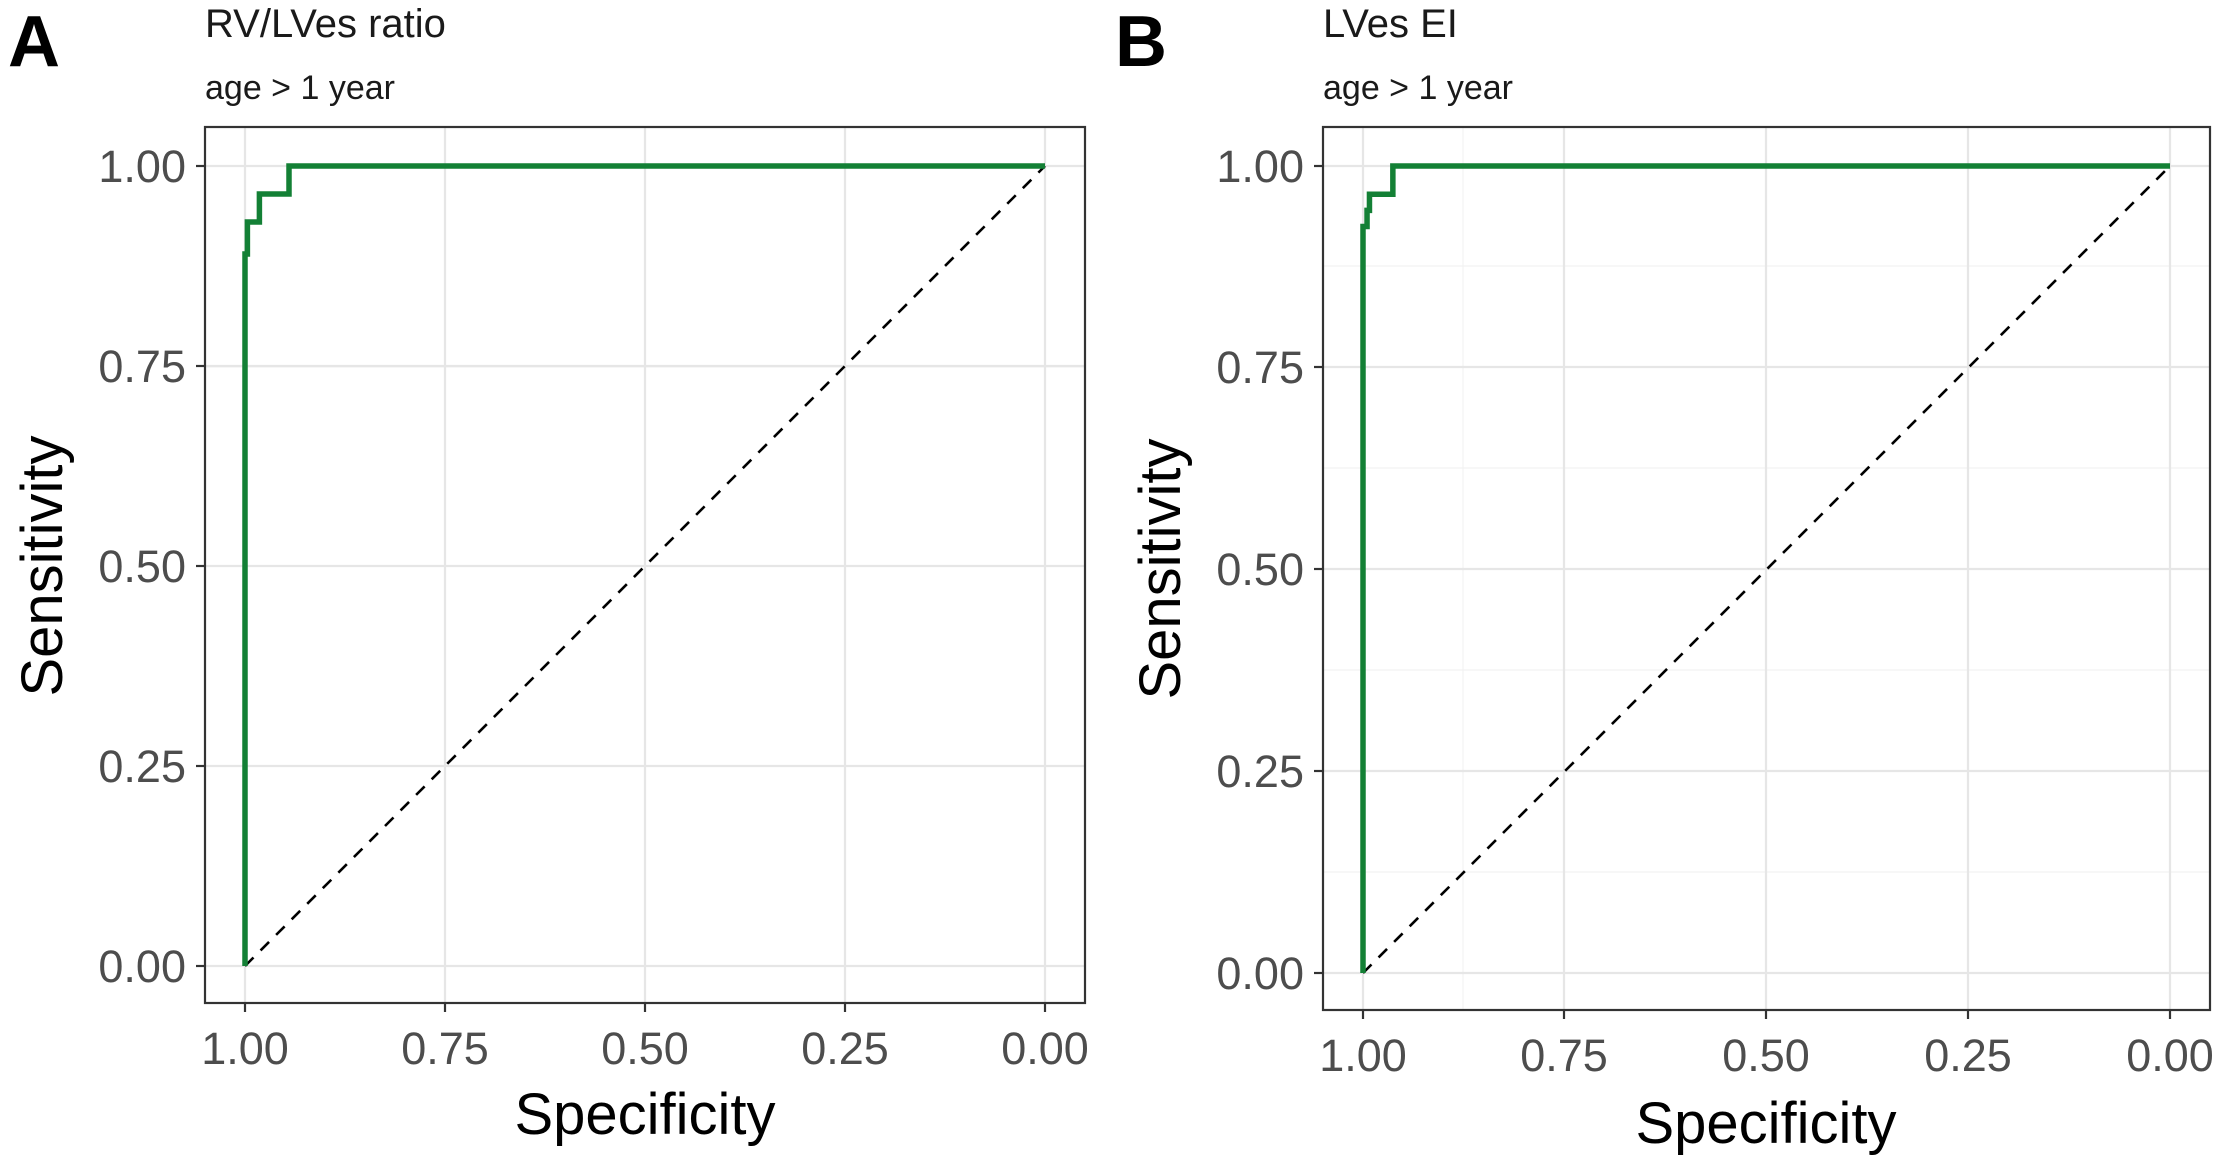  Describe the element at coordinates (1260, 569) in the screenshot. I see `panel-b-y-tick-label: 0.50` at that location.